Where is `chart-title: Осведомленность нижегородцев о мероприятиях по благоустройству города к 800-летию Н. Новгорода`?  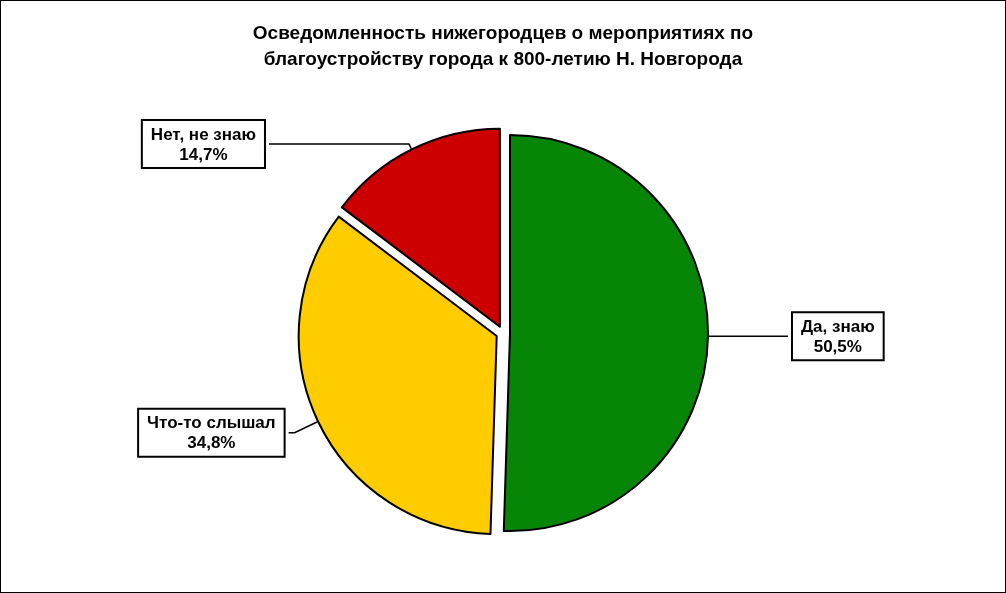 chart-title: Осведомленность нижегородцев о мероприятиях по благоустройству города к 800-летию Н. Новгорода is located at coordinates (503, 45).